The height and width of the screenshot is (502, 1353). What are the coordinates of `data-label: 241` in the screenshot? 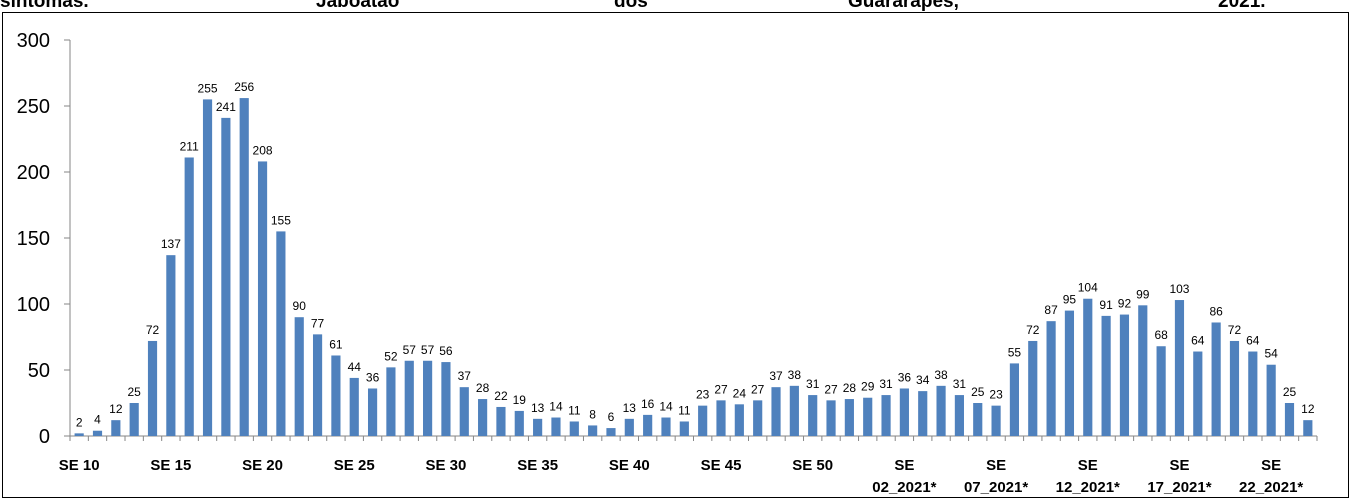 It's located at (226, 107).